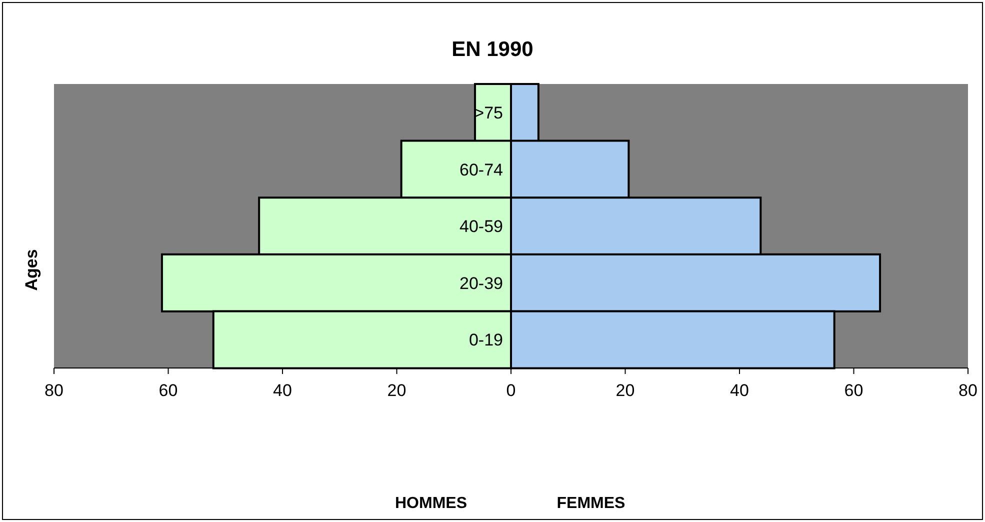 This screenshot has width=985, height=522. I want to click on y-tick-label: 20-39, so click(481, 283).